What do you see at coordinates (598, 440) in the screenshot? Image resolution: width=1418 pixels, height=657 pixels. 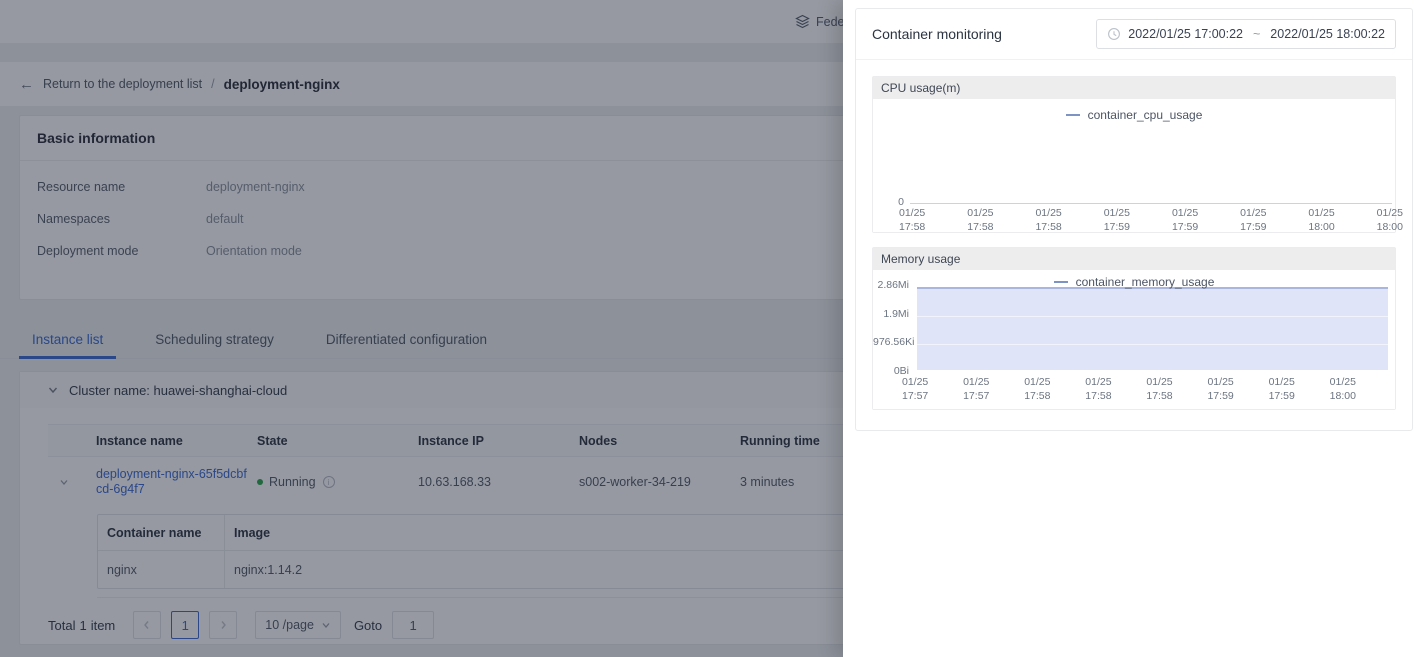 I see `col-nodes: Nodes` at bounding box center [598, 440].